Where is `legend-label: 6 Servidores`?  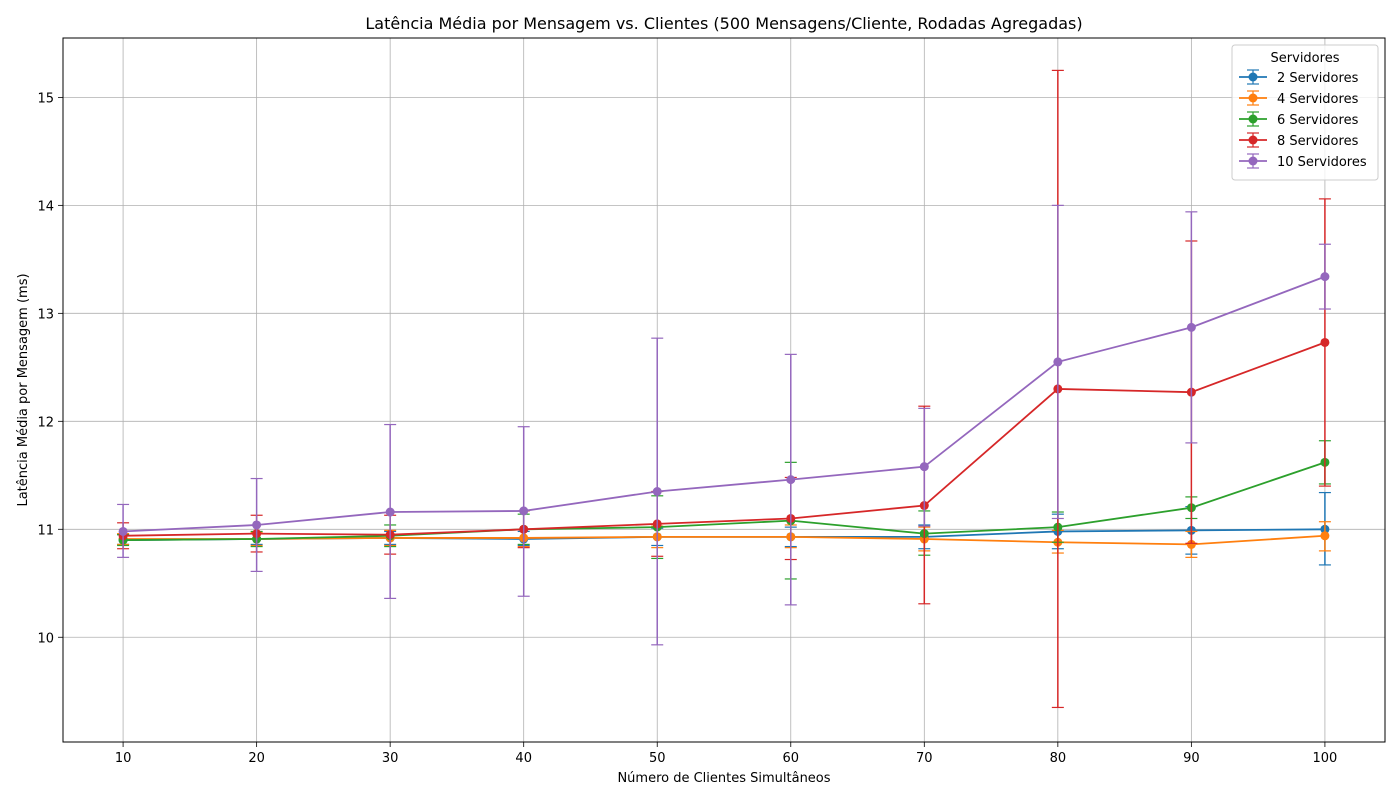
legend-label: 6 Servidores is located at coordinates (1318, 120).